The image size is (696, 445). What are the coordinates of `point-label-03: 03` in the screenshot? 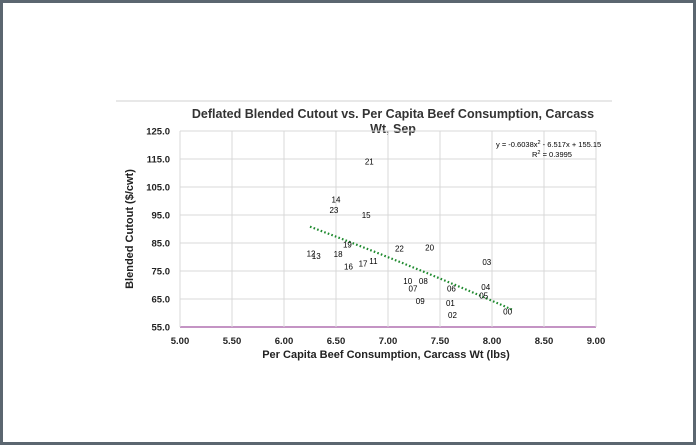 It's located at (486, 262).